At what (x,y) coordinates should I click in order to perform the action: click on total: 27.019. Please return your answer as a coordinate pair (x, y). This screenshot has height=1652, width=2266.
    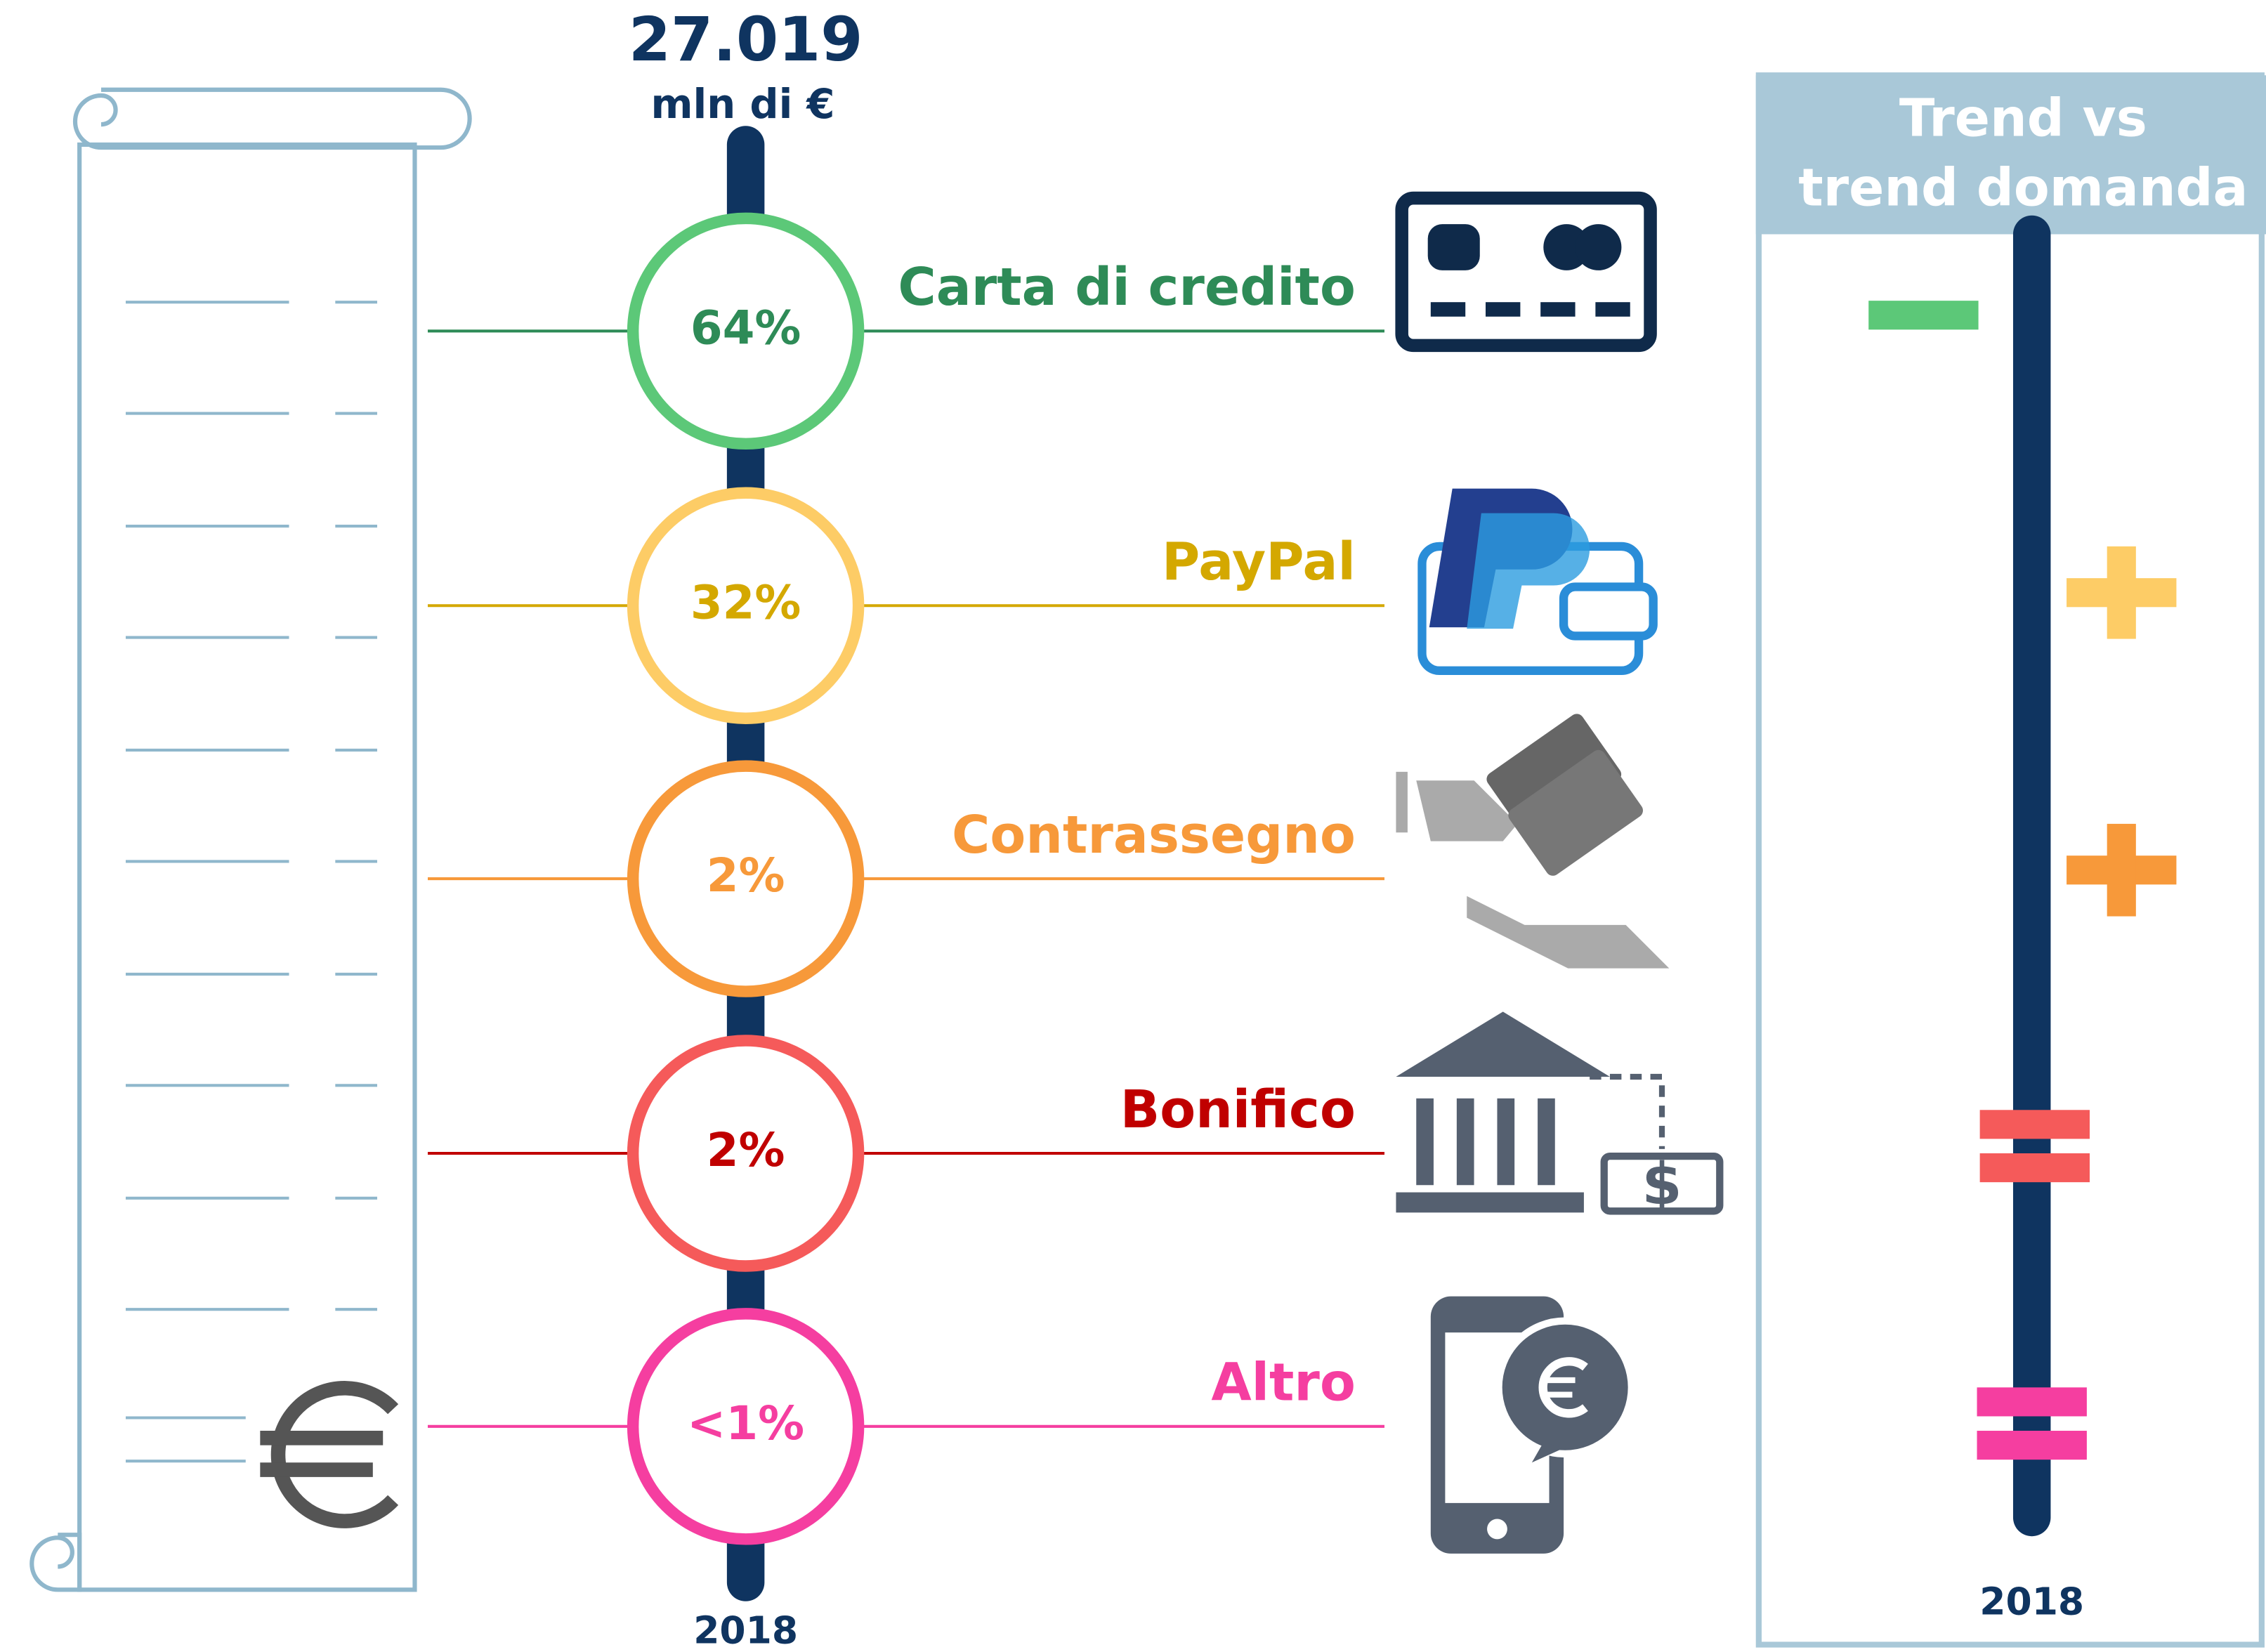
    Looking at the image, I should click on (746, 40).